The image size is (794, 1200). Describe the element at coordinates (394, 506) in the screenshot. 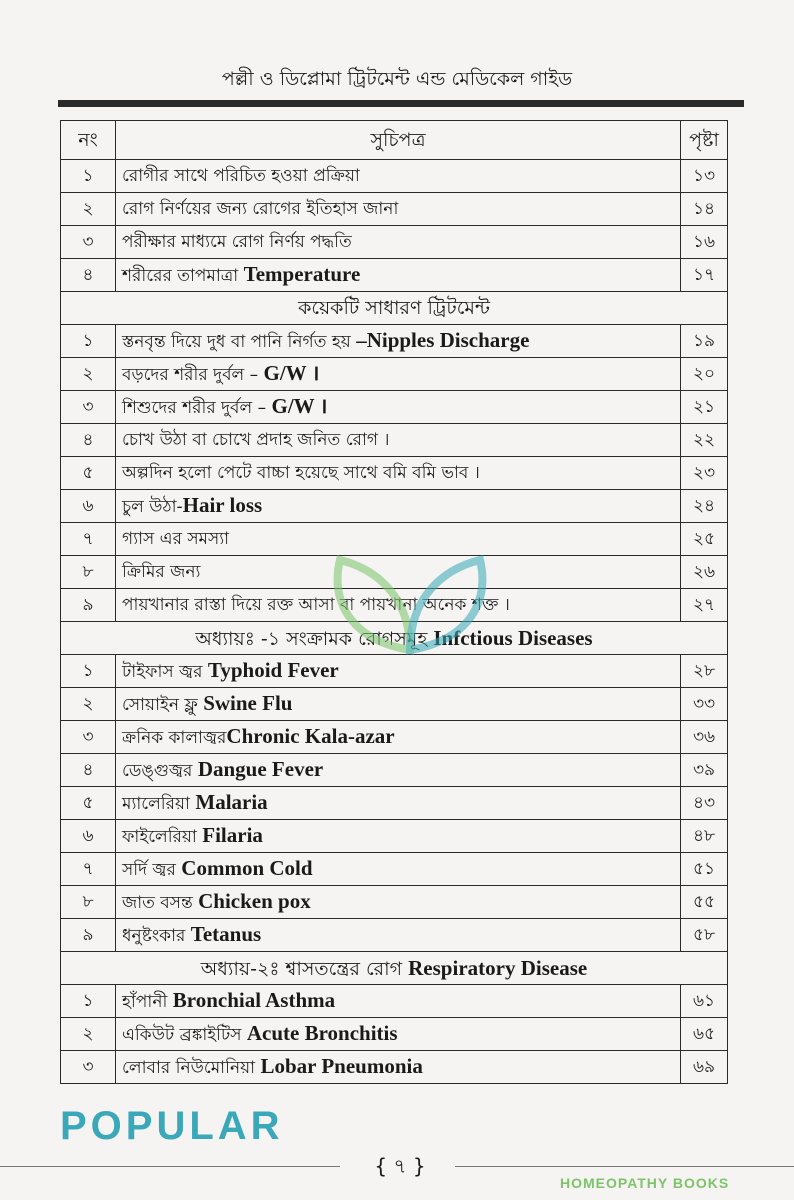

I see `table-row: ৬ চুল উঠা-Hair loss ২৪` at that location.